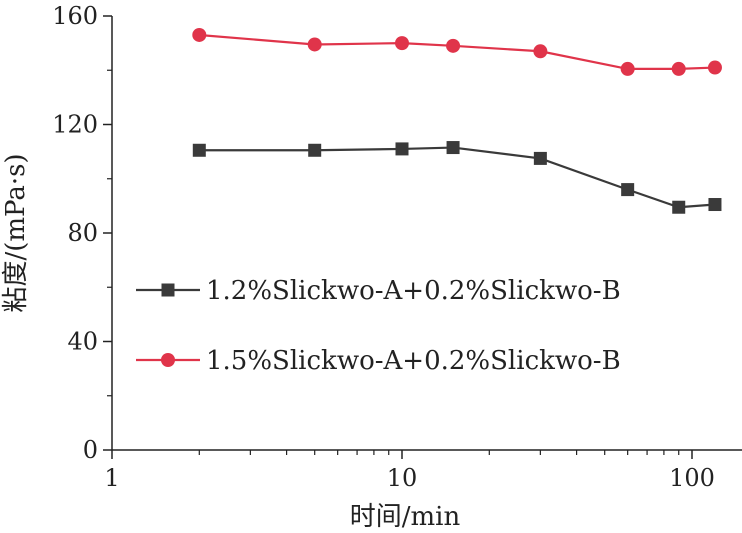  I want to click on y-axis-label: 粘度/(mPa·s), so click(16, 232).